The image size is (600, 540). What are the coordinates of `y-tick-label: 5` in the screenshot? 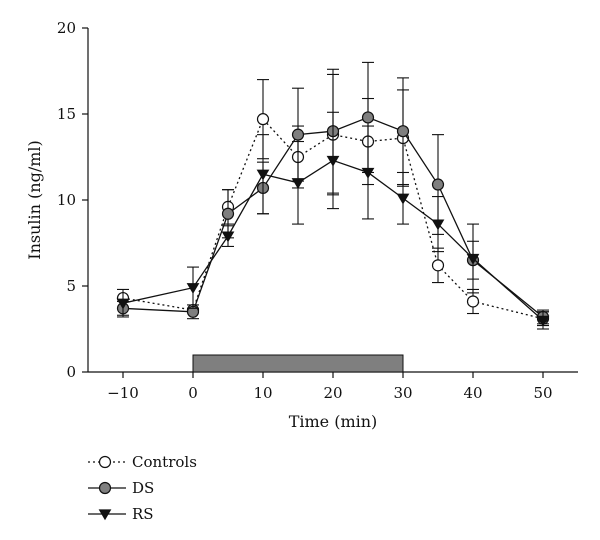 It's located at (71, 286).